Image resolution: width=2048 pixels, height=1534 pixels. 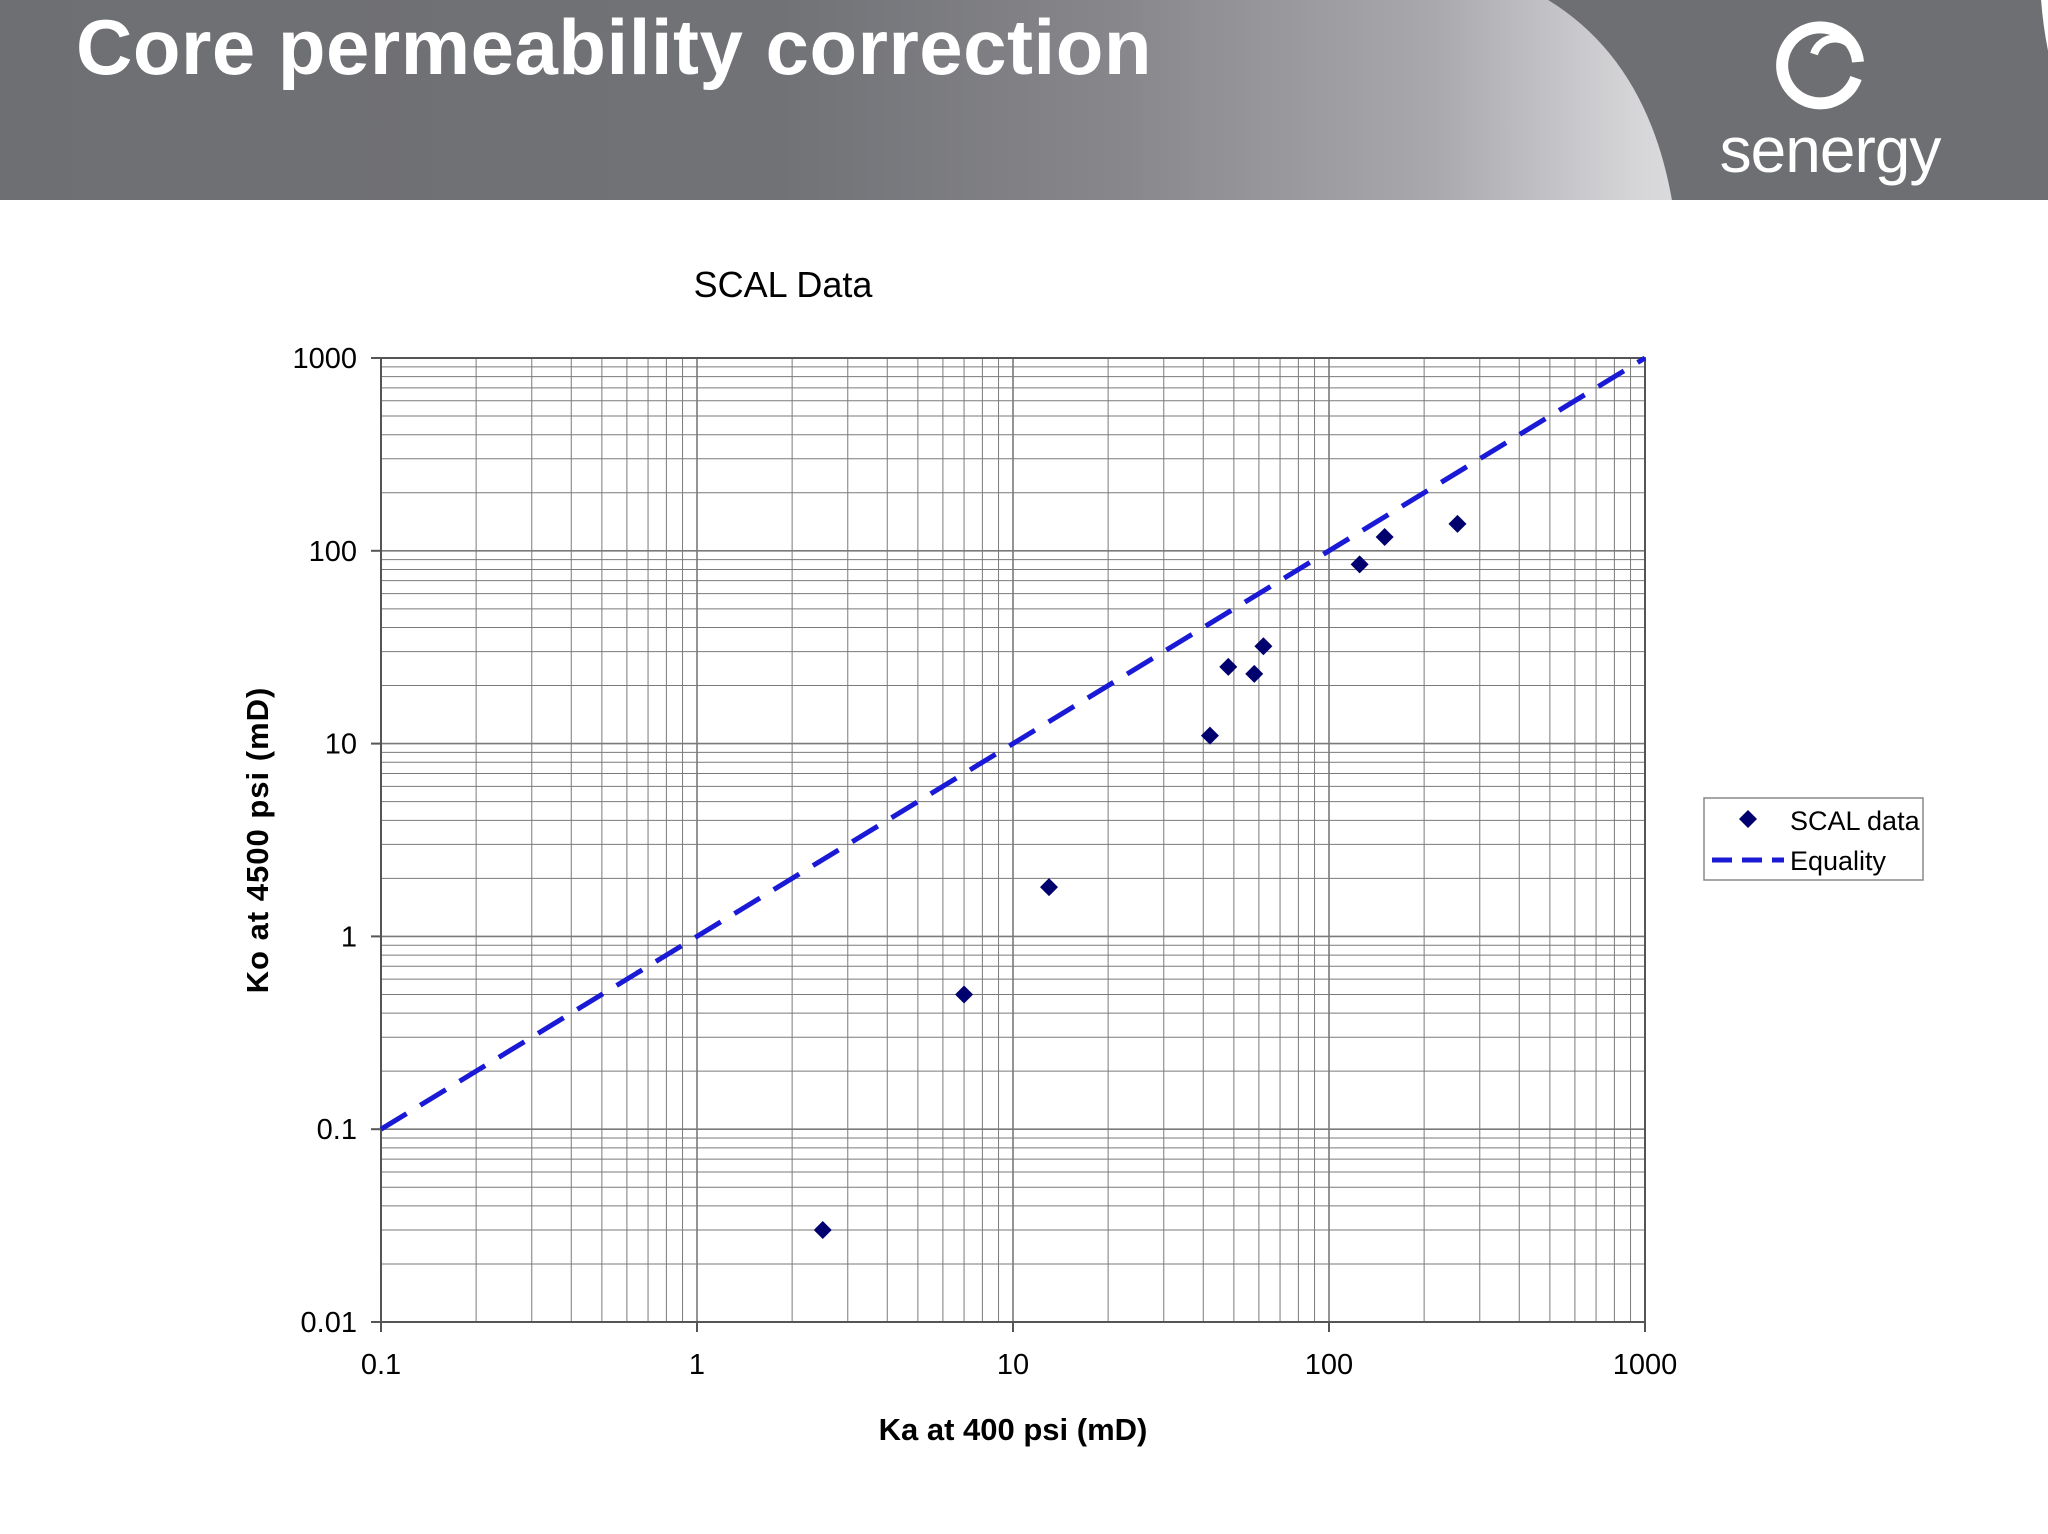 What do you see at coordinates (337, 1130) in the screenshot?
I see `y-tick-label: 0.1` at bounding box center [337, 1130].